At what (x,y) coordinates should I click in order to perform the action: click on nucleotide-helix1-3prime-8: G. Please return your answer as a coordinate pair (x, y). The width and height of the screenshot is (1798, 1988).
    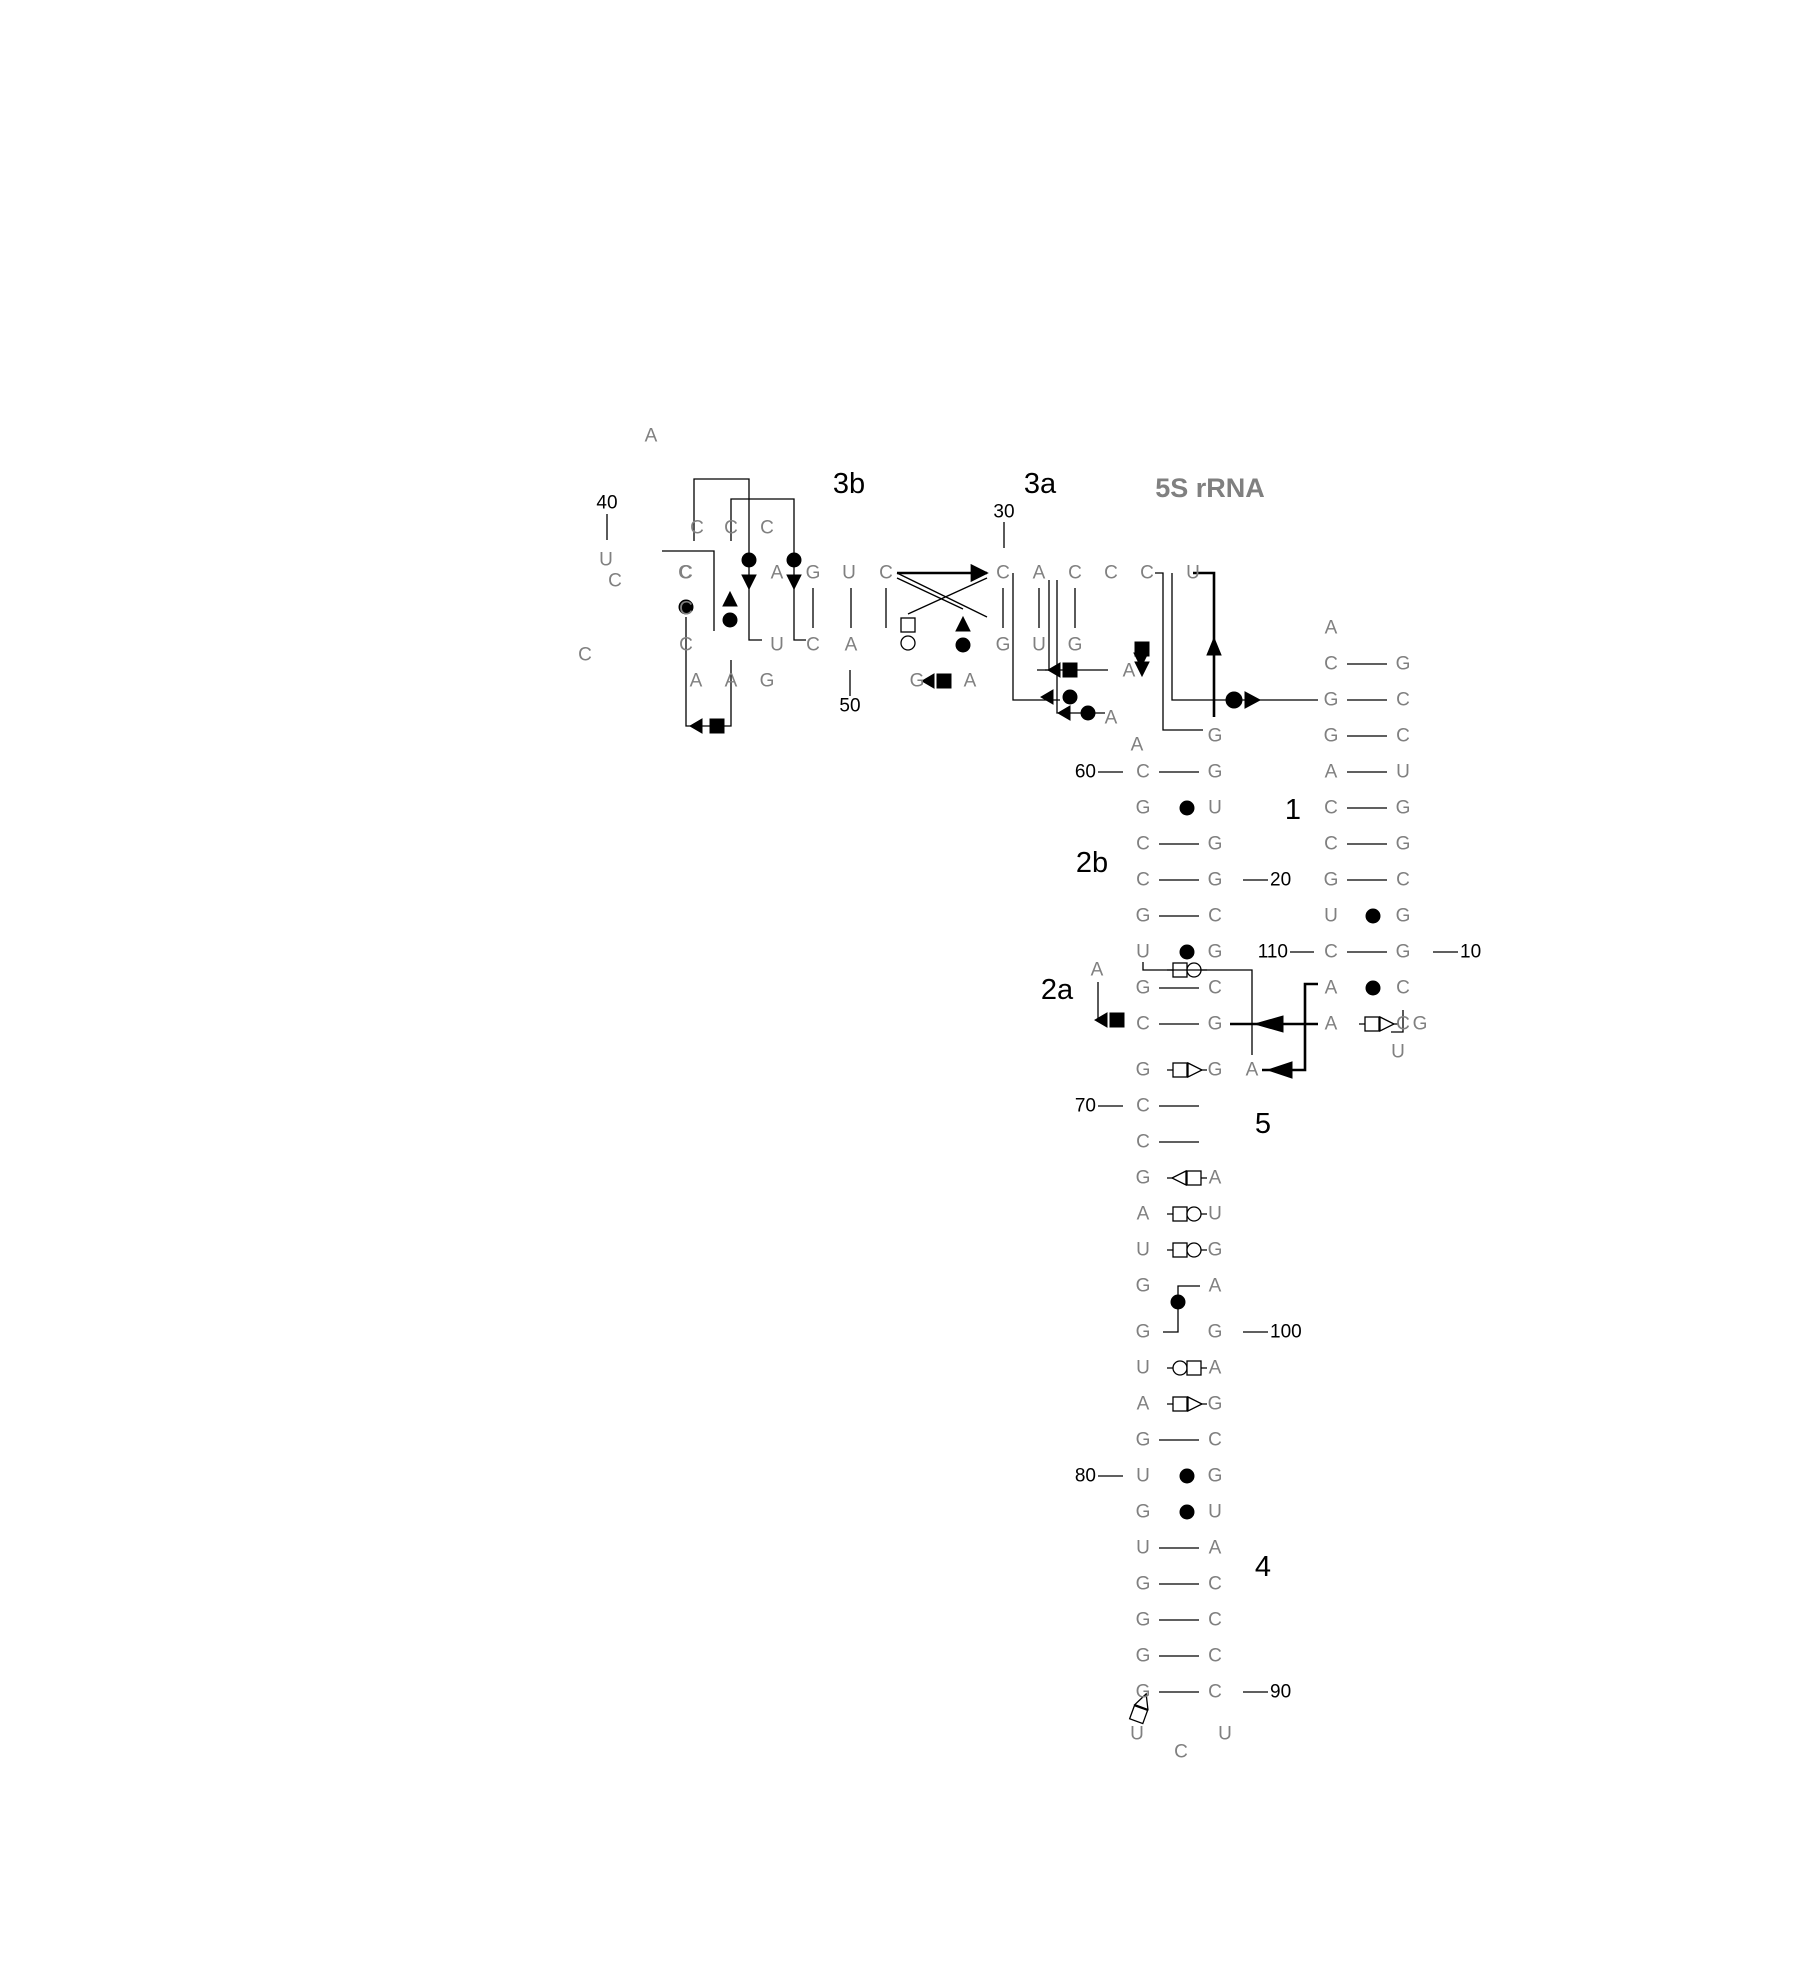
    Looking at the image, I should click on (1403, 952).